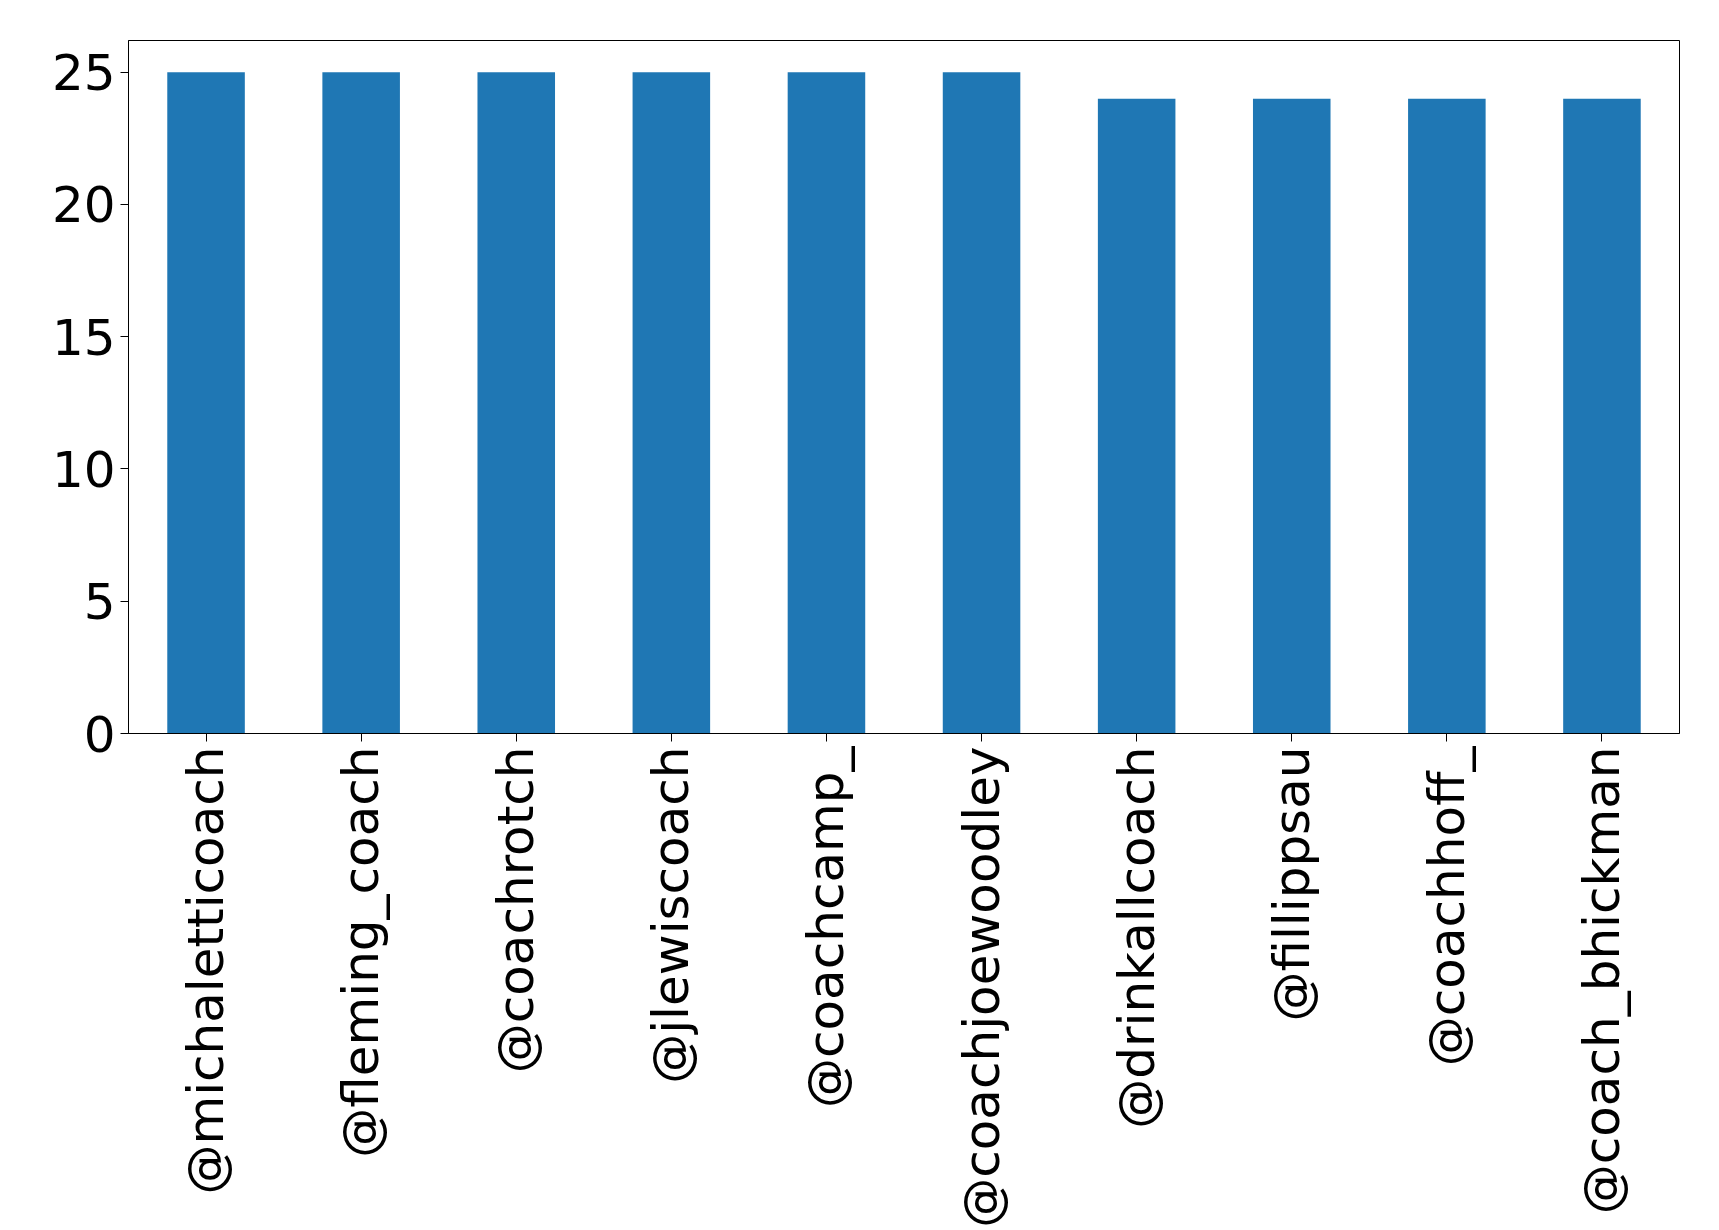  Describe the element at coordinates (1446, 906) in the screenshot. I see `x-tick-label: @coachhoff_` at that location.